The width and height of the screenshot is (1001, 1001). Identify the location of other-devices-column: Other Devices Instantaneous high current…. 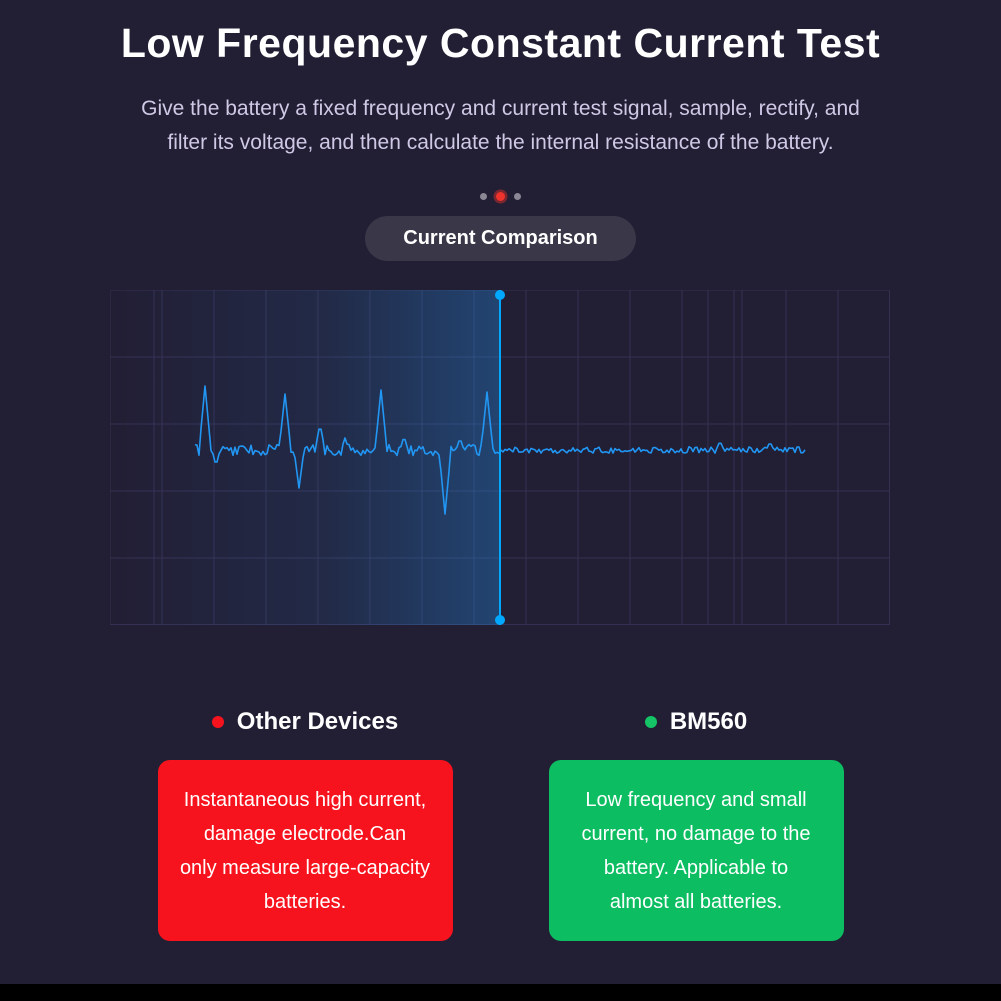
(305, 823).